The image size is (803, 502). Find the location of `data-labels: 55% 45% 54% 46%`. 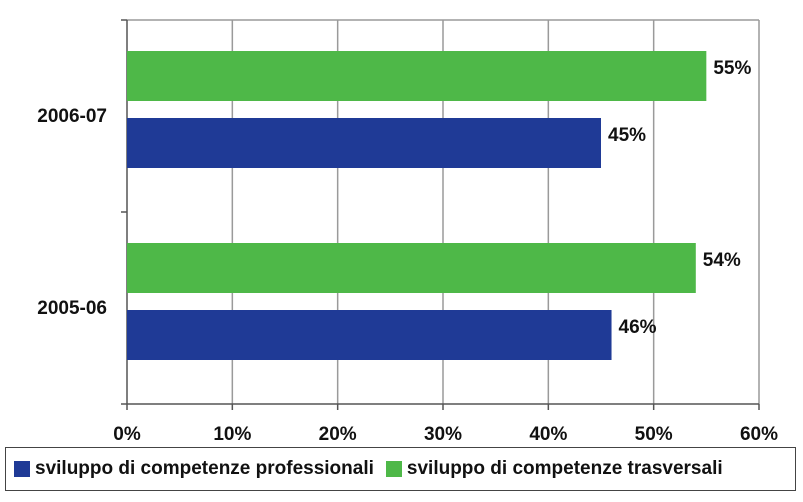

data-labels: 55% 45% 54% 46% is located at coordinates (679, 198).